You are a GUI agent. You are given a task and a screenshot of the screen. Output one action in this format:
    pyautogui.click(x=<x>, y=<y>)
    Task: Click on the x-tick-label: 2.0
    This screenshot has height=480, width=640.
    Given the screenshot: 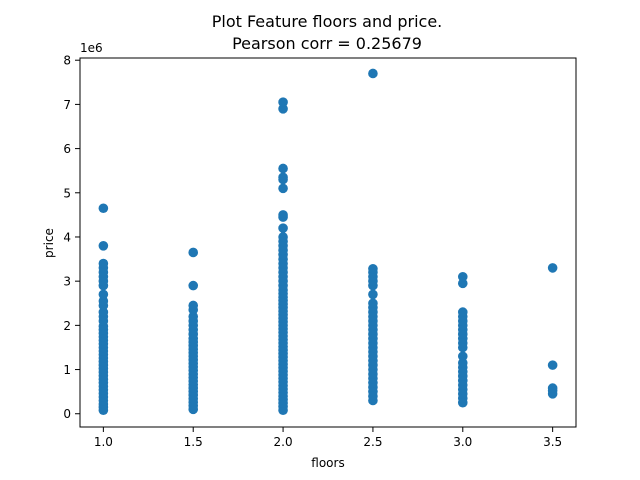 What is the action you would take?
    pyautogui.click(x=283, y=442)
    